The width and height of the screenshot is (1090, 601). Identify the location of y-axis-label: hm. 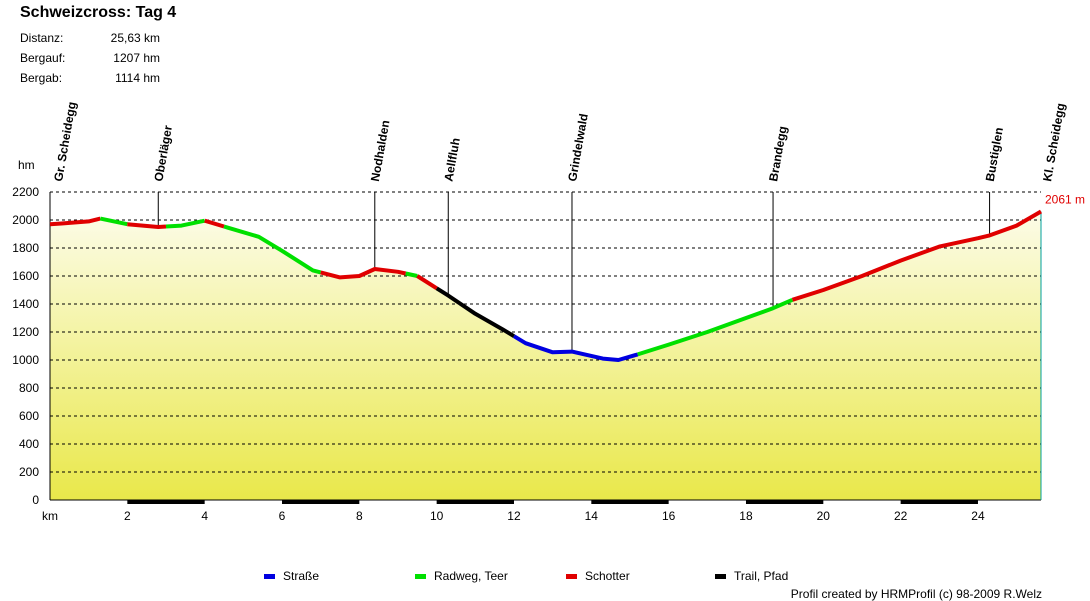
(26, 165).